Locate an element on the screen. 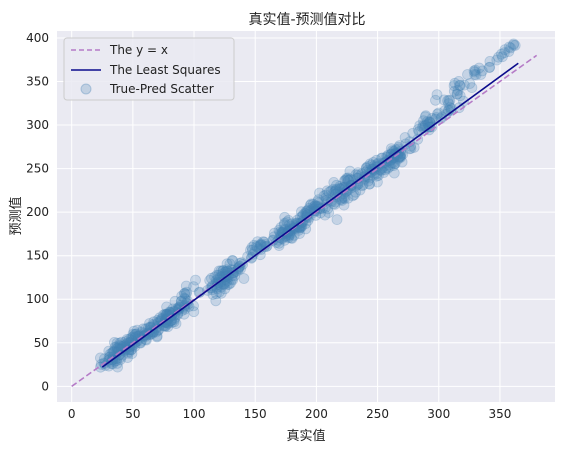 This screenshot has width=564, height=453. x-tick-label: 350 is located at coordinates (499, 414).